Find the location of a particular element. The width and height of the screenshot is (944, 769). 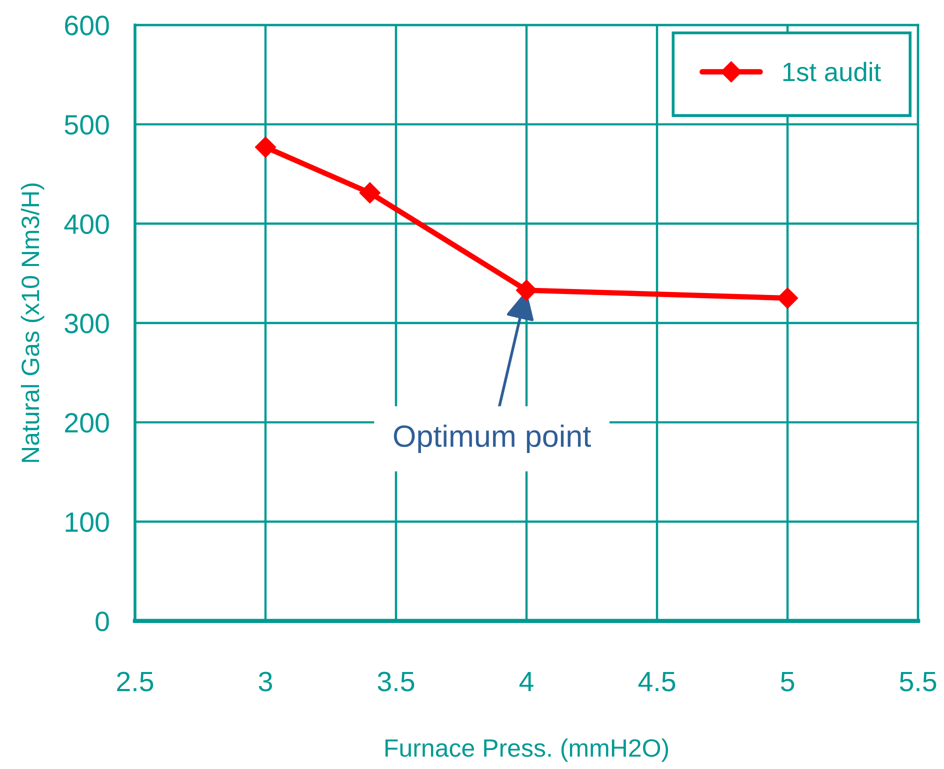

x-tick-label: 5.5 is located at coordinates (918, 682).